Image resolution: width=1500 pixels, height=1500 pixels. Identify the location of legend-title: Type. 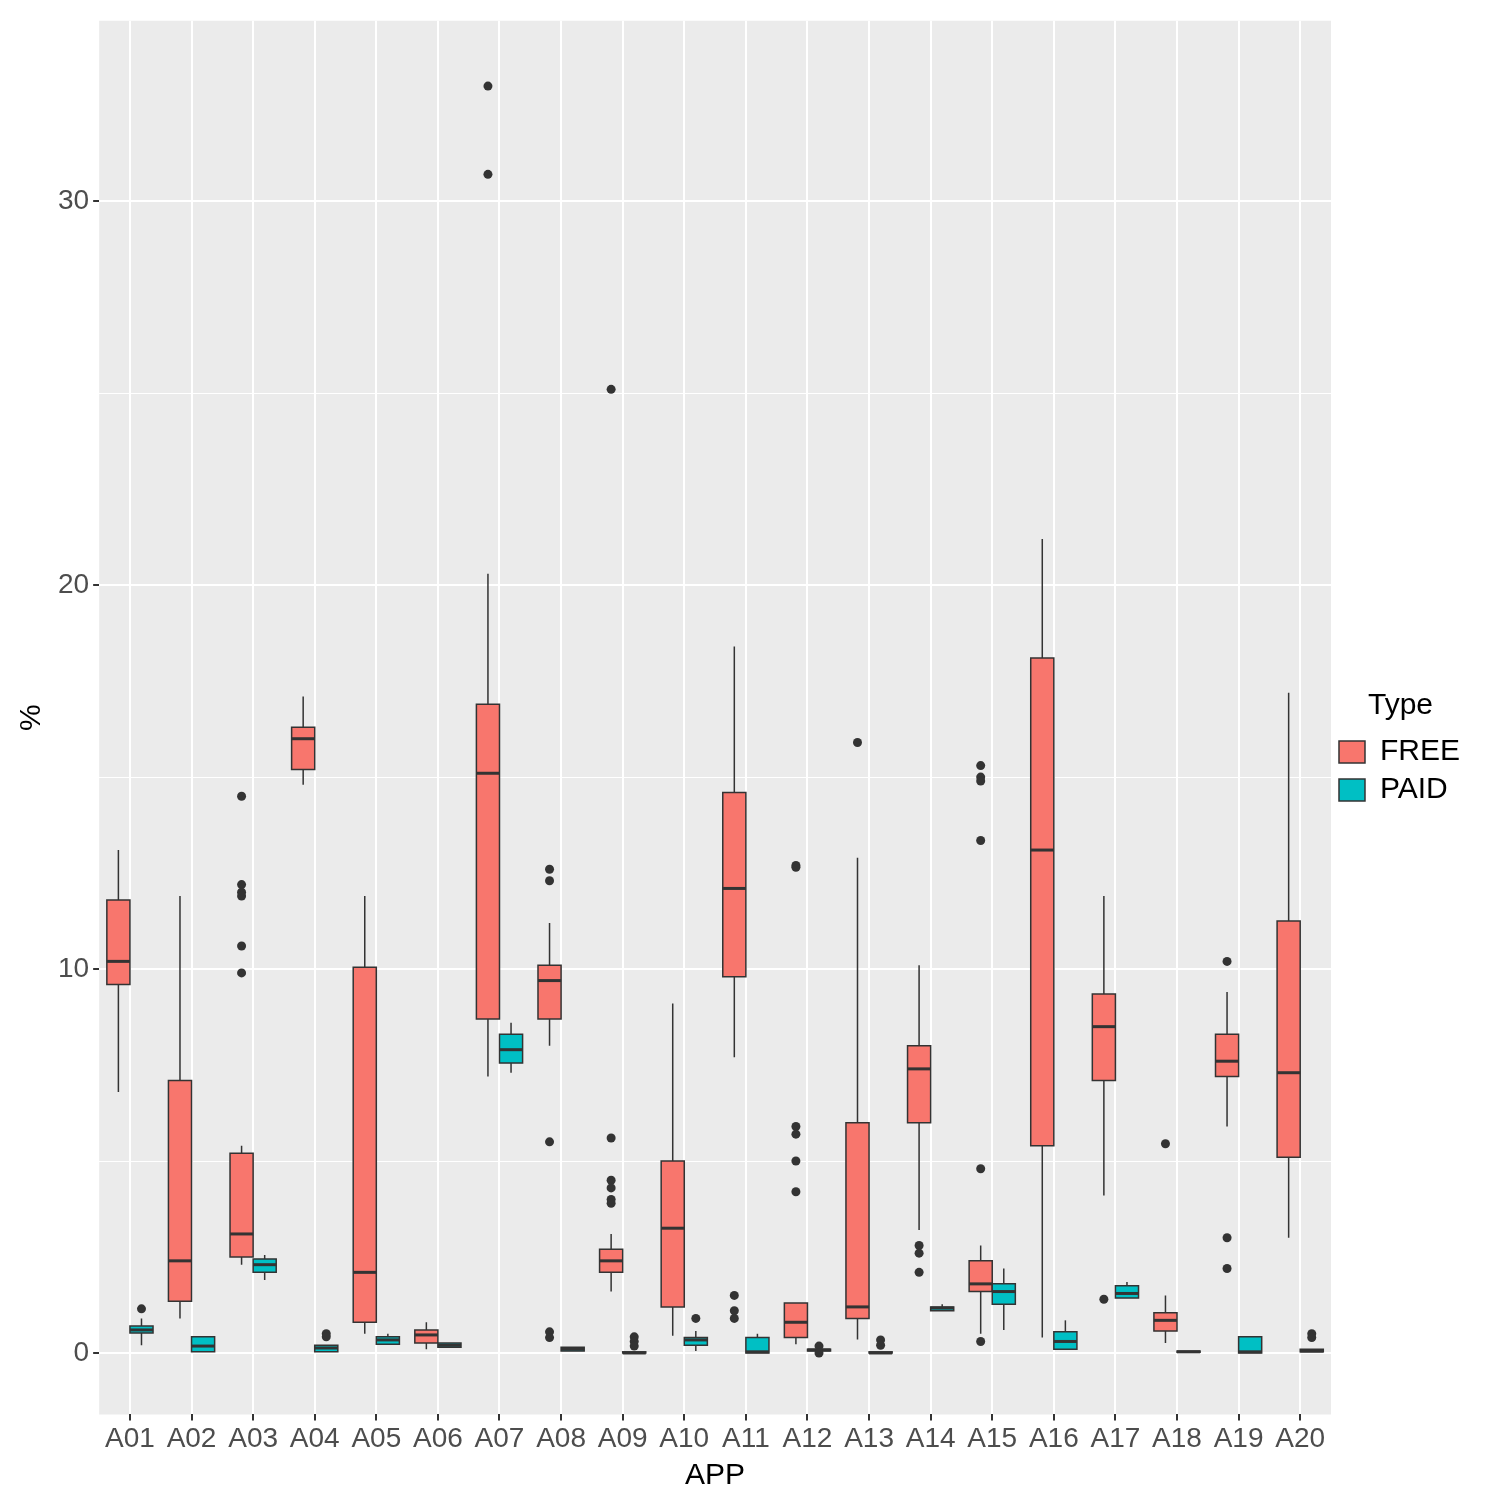
(1400, 704).